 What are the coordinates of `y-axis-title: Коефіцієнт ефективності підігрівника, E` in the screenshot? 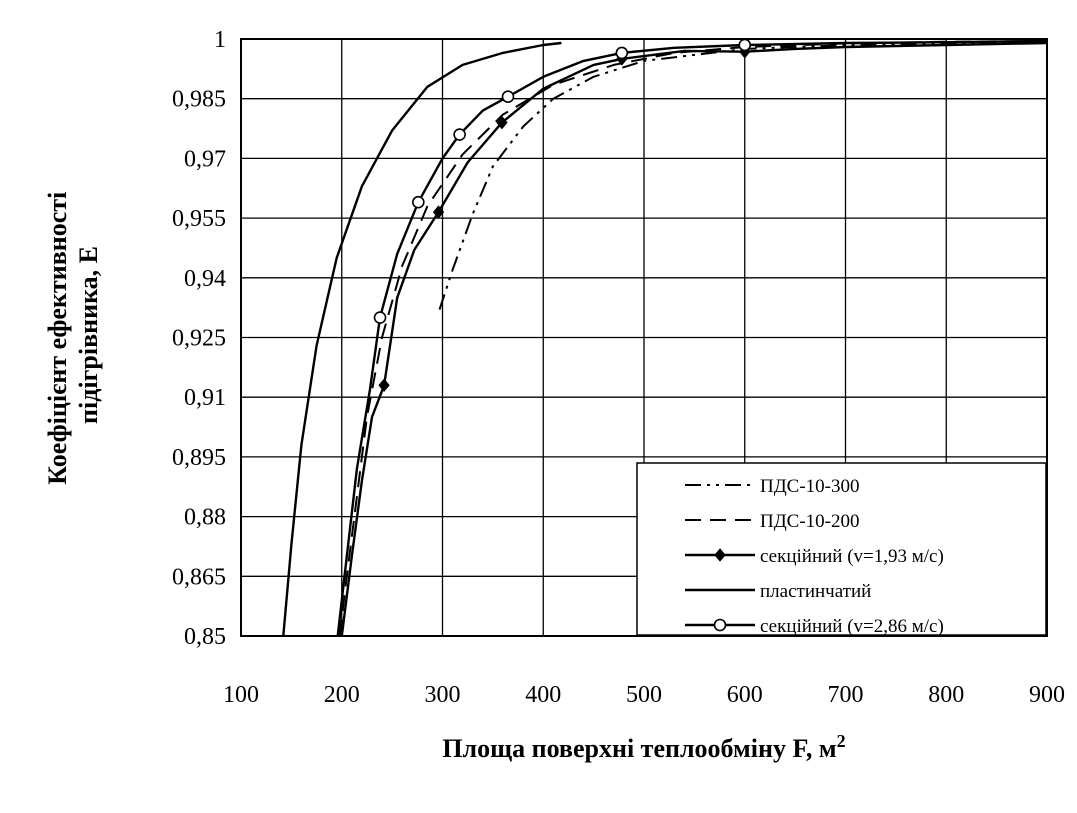 It's located at (73, 335).